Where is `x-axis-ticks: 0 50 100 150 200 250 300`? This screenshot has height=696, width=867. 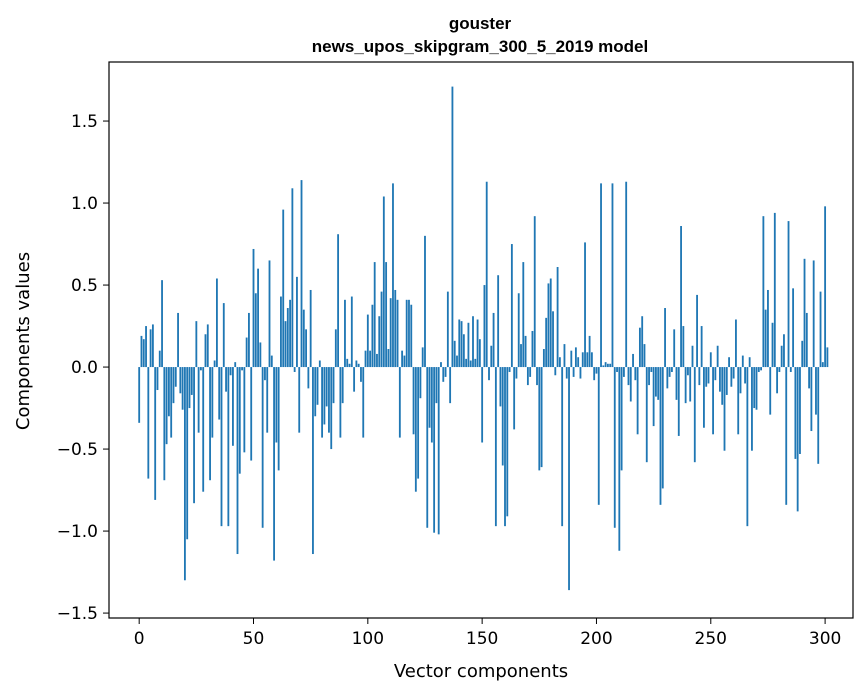 x-axis-ticks: 0 50 100 150 200 250 300 is located at coordinates (487, 633).